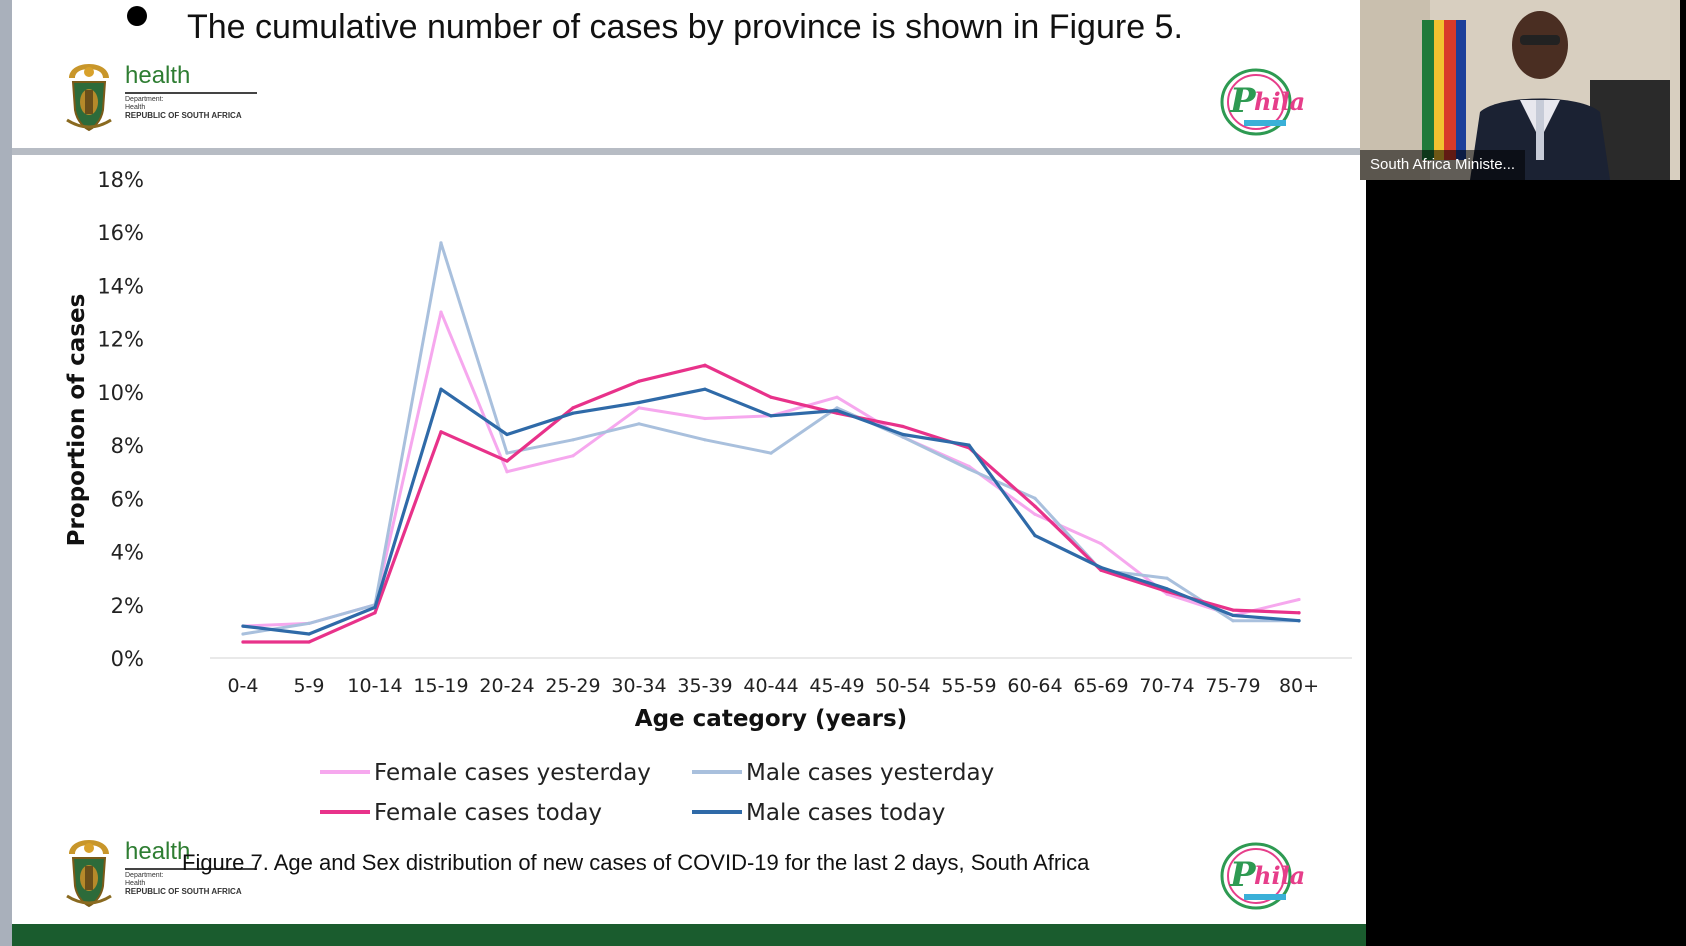 The image size is (1686, 946). What do you see at coordinates (127, 553) in the screenshot?
I see `y-tick-label: 4%` at bounding box center [127, 553].